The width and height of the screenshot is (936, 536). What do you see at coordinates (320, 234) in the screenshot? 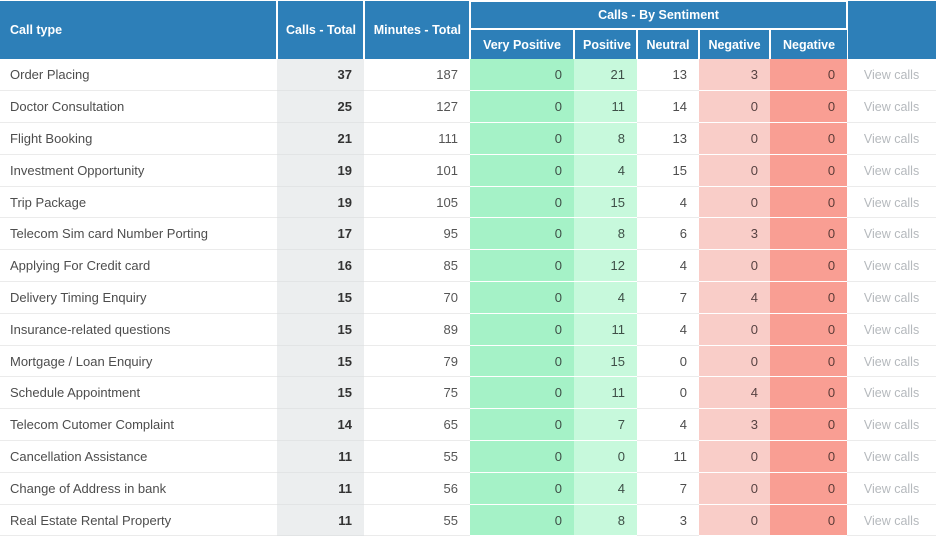
I see `calls-total-cell: 17` at bounding box center [320, 234].